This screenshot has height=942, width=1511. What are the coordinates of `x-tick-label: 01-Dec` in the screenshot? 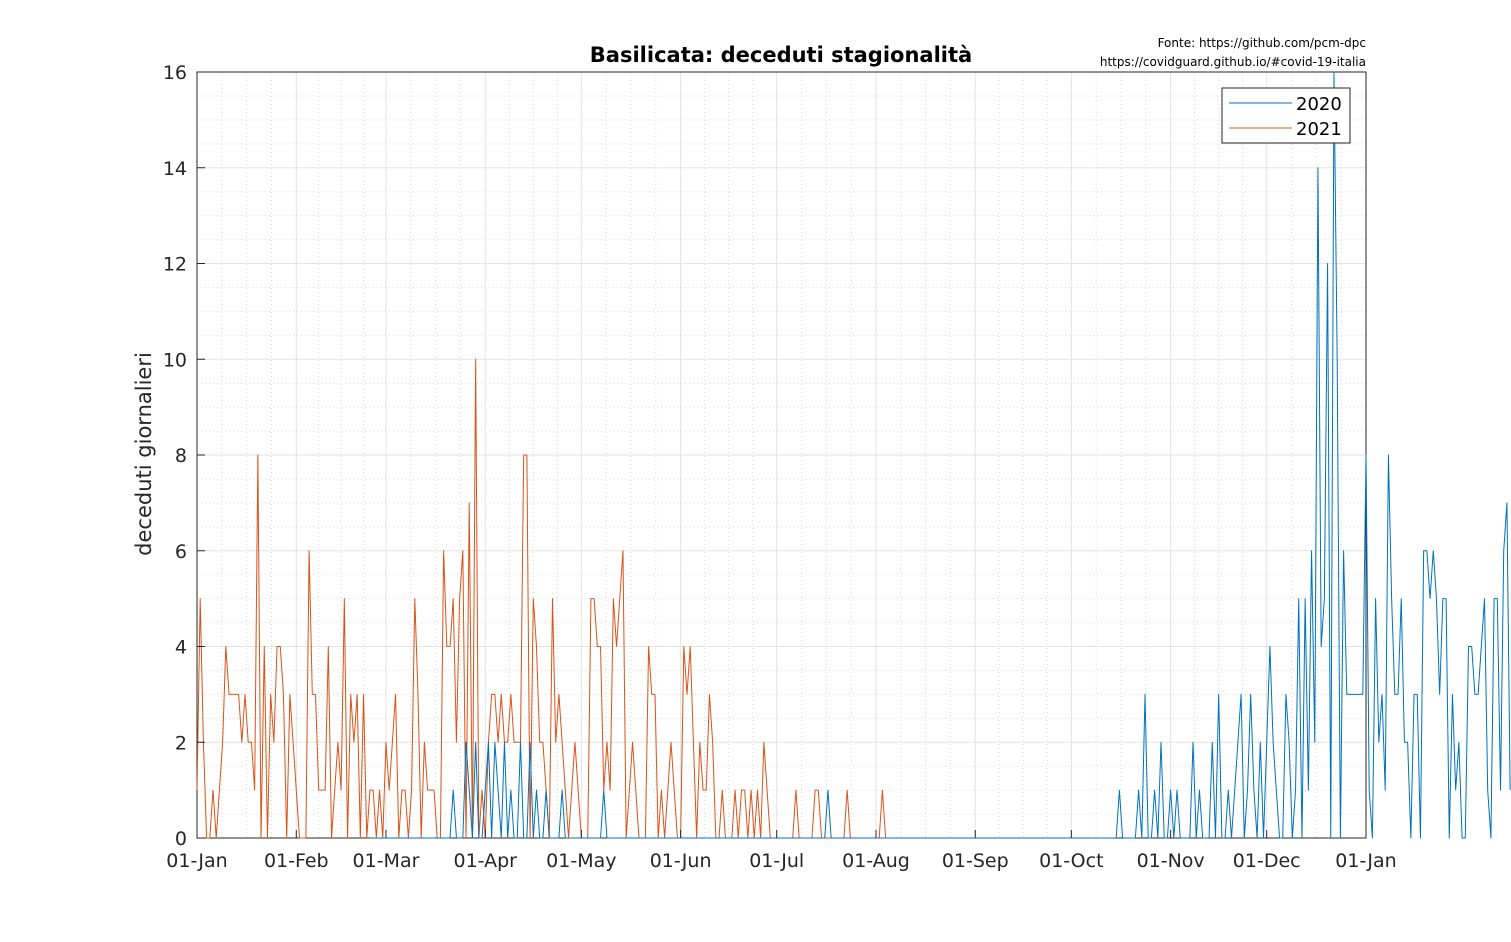 It's located at (1267, 861).